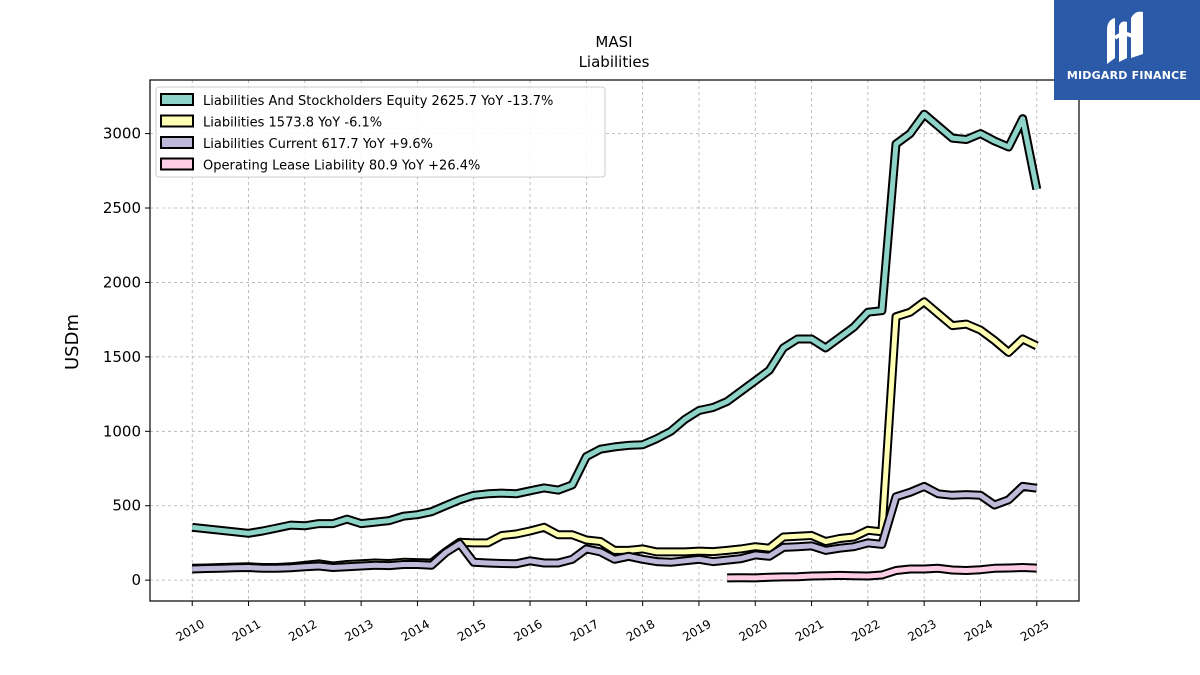  Describe the element at coordinates (358, 630) in the screenshot. I see `x-tick-label: 2013` at that location.